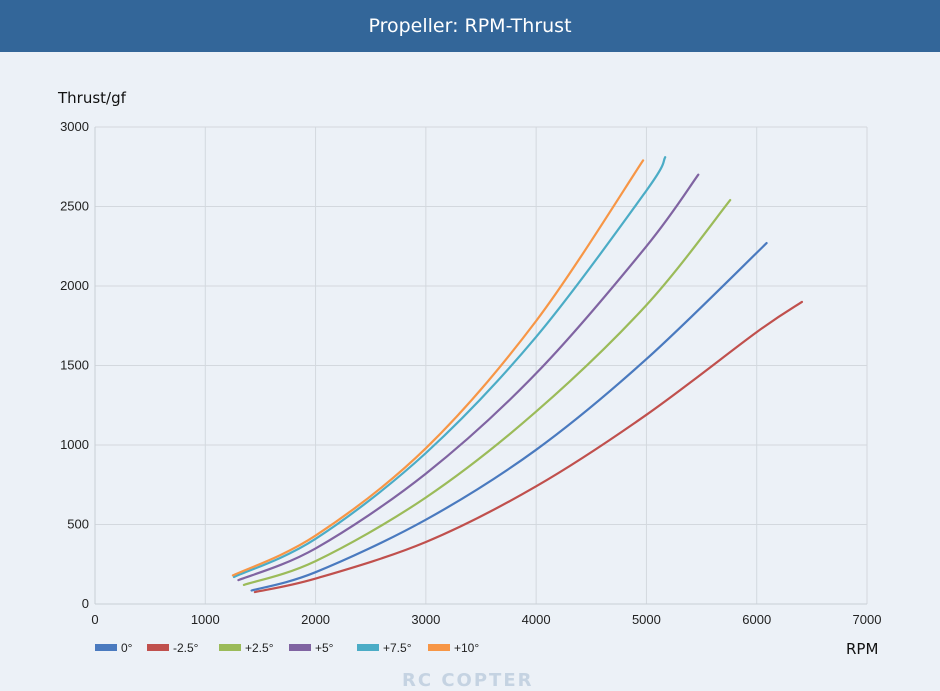 This screenshot has height=691, width=940. I want to click on chart-title: Propeller: RPM-Thrust, so click(470, 26).